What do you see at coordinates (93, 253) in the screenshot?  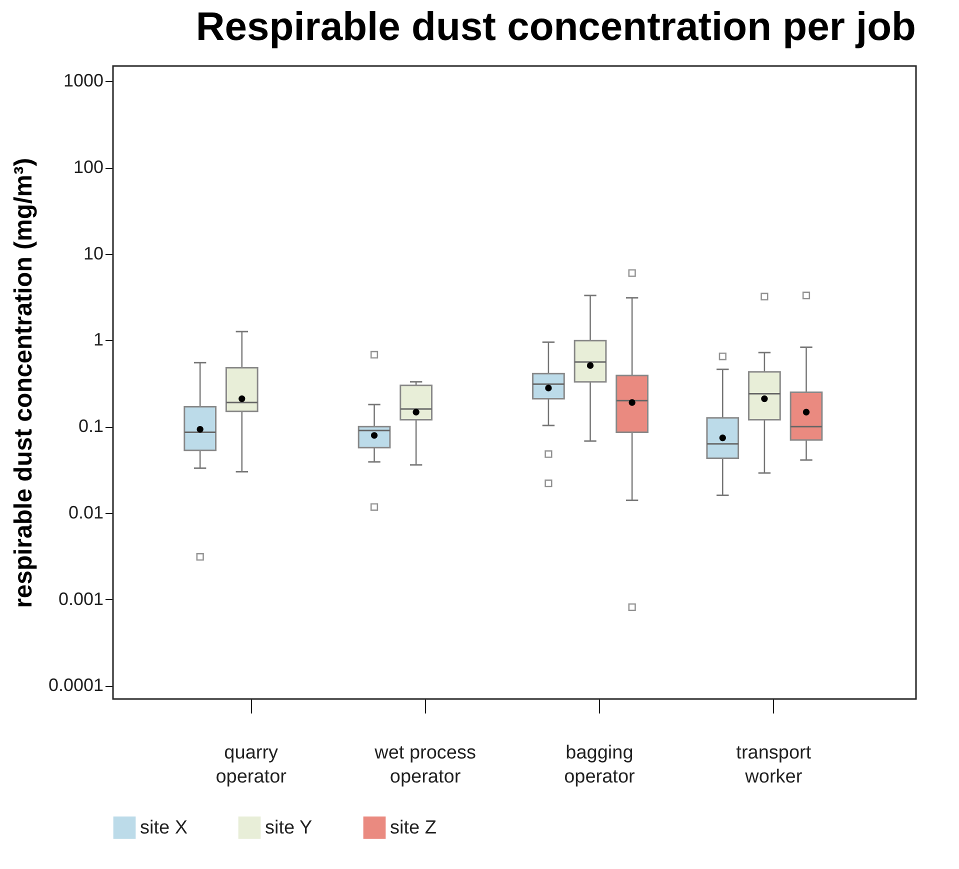 I see `y-tick-label: 10` at bounding box center [93, 253].